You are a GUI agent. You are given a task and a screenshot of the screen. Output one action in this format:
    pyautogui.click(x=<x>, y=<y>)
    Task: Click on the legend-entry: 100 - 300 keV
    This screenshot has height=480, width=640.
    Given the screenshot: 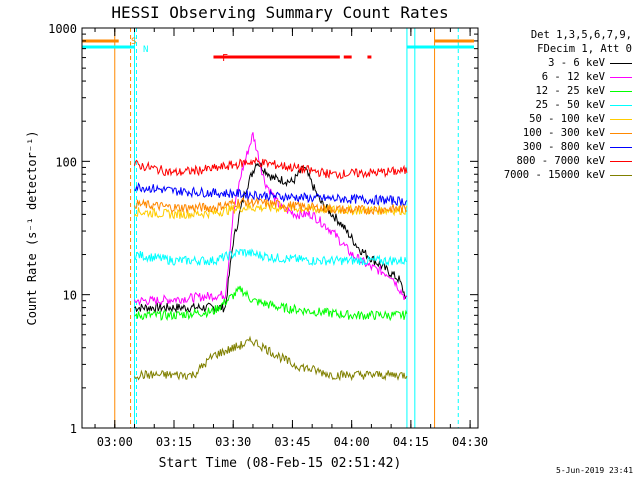 What is the action you would take?
    pyautogui.click(x=559, y=133)
    